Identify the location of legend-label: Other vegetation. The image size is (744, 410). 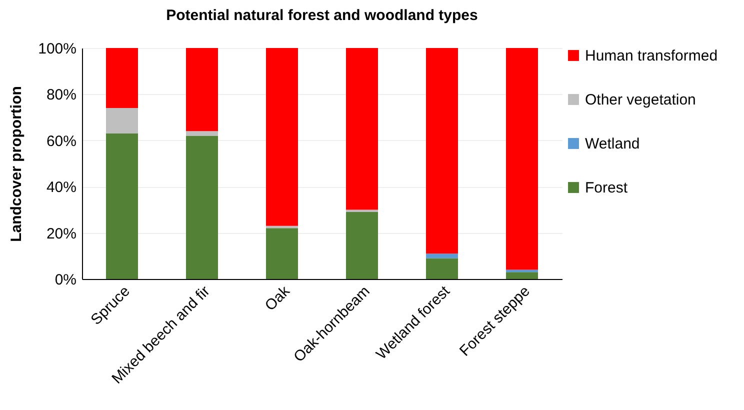
(640, 100).